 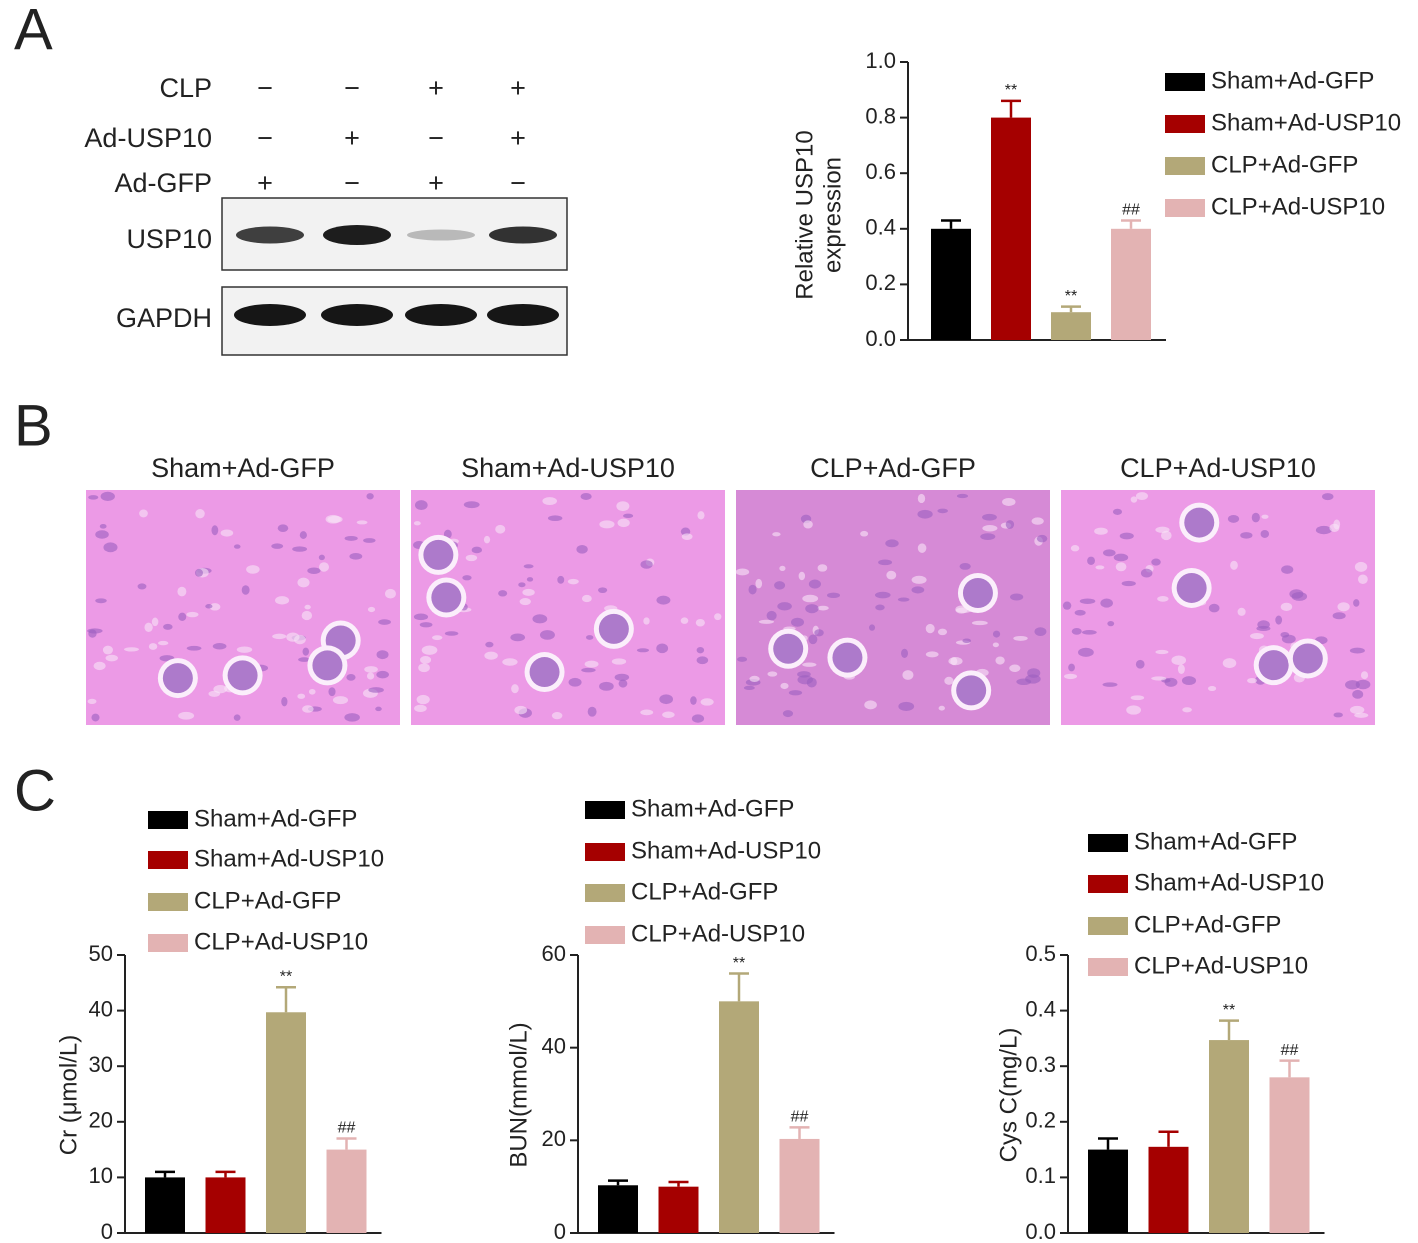 What do you see at coordinates (101, 1064) in the screenshot?
I see `y-tick-label: 30` at bounding box center [101, 1064].